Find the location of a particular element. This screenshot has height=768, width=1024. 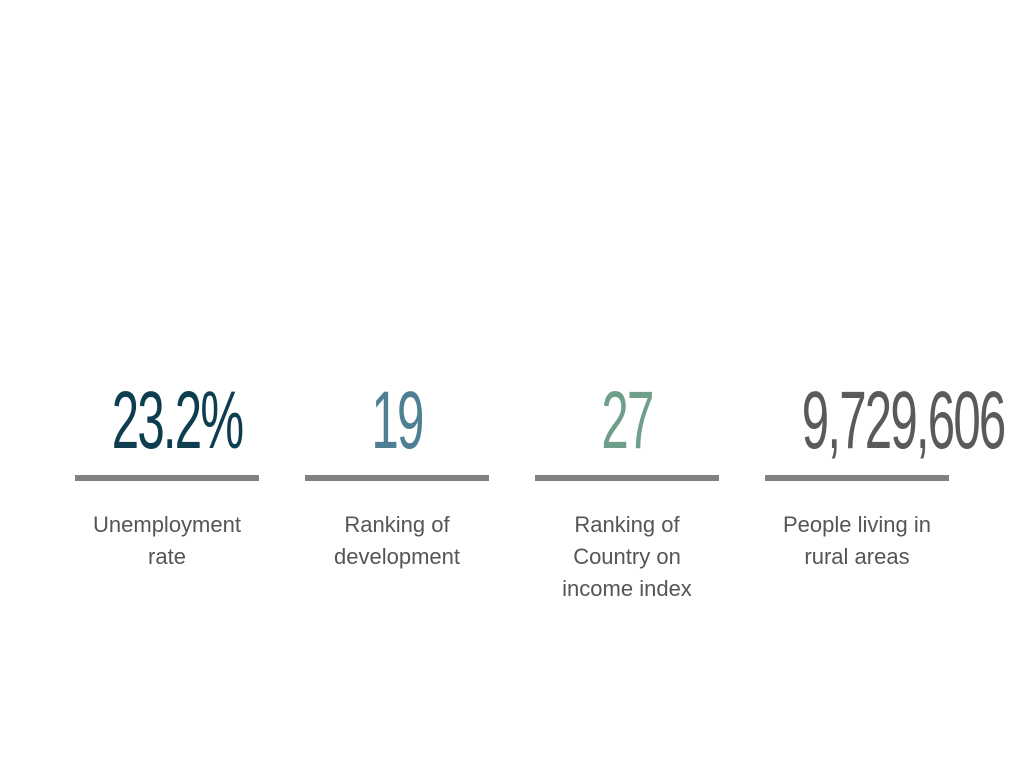

stat-label: Unemployment rate is located at coordinates (167, 540).